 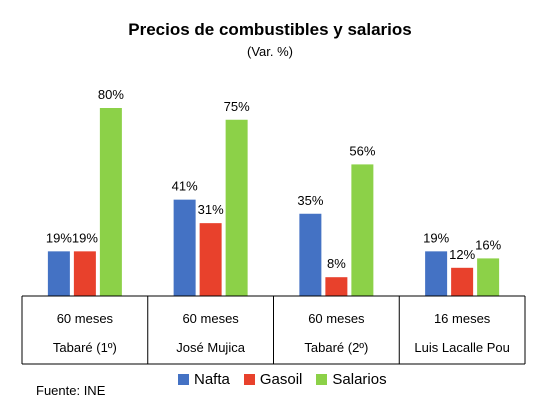 What do you see at coordinates (461, 347) in the screenshot?
I see `category-name-label-3: Luis Lacalle Pou` at bounding box center [461, 347].